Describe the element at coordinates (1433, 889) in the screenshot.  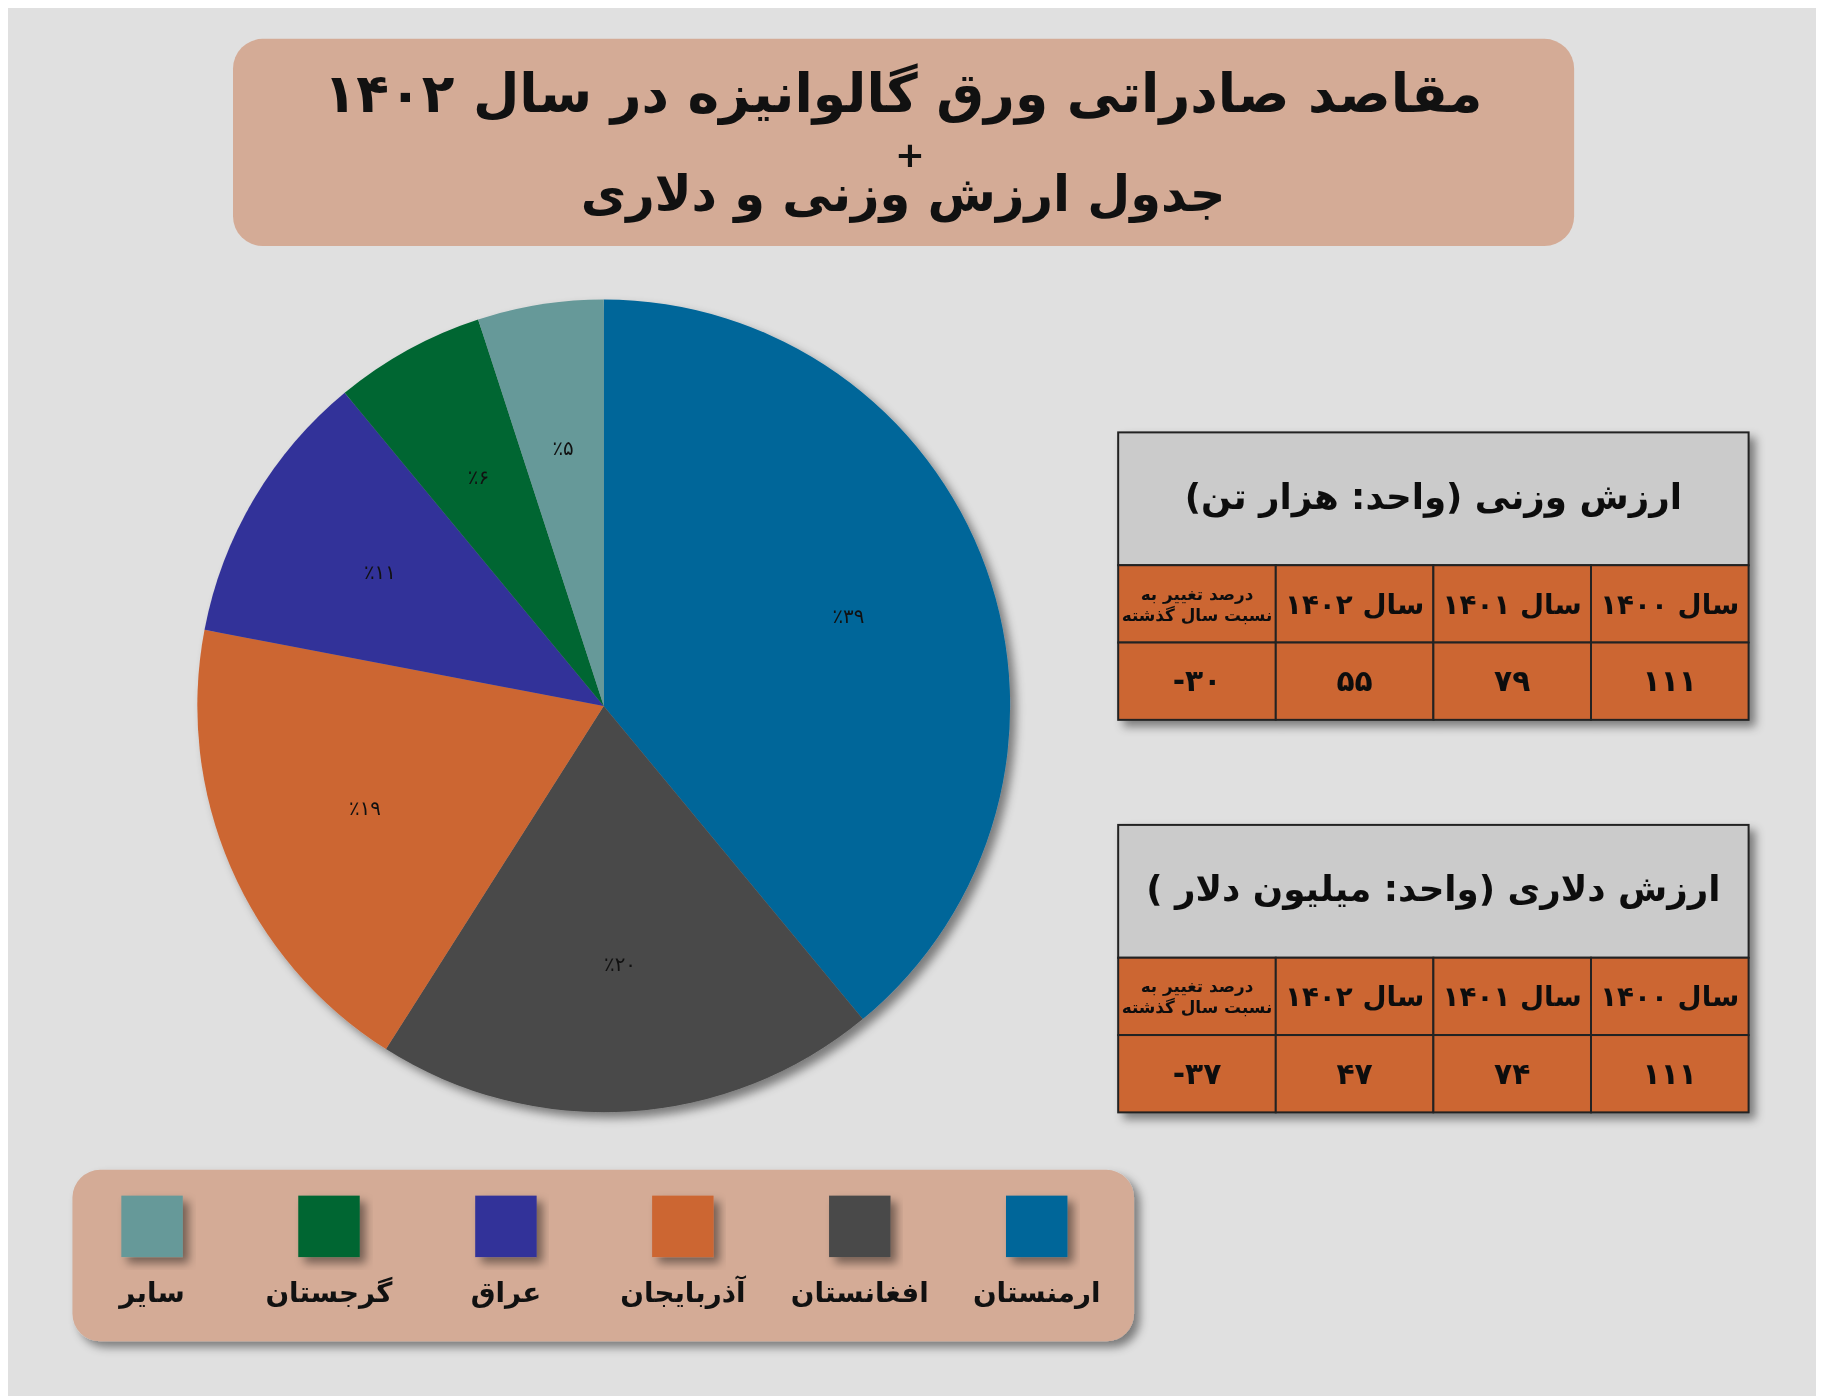
I see `text: ارزش دلاری (واحد: میلیون دلار )` at that location.